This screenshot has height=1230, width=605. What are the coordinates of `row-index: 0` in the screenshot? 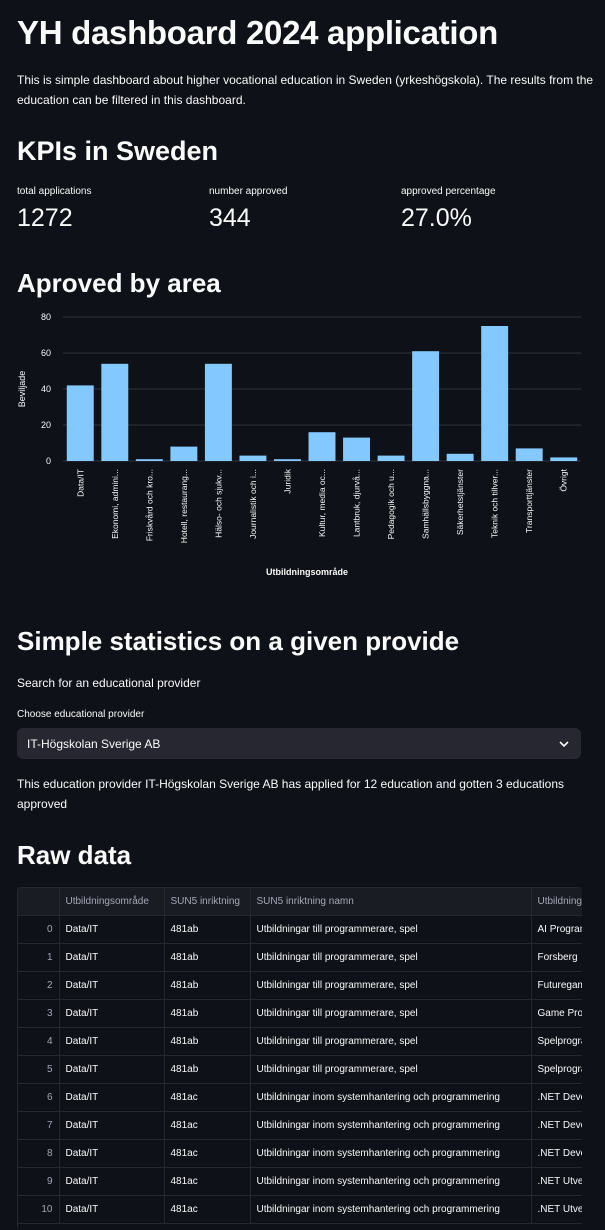 It's located at (39, 929).